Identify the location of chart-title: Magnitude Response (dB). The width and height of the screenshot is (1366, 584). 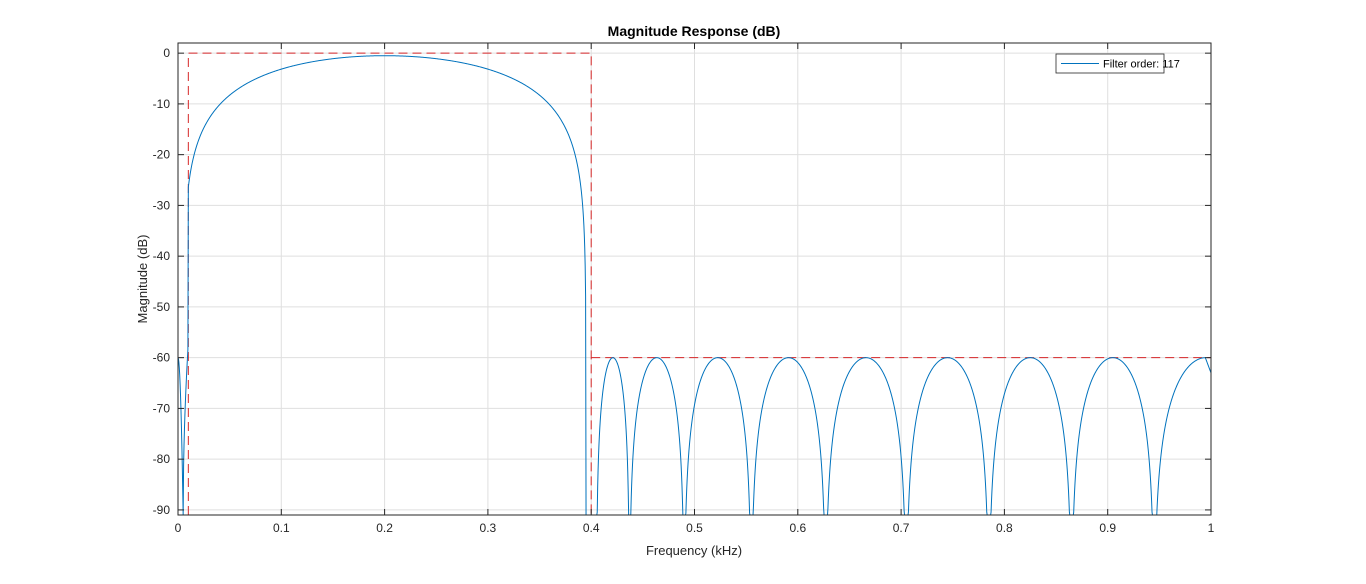
(694, 31).